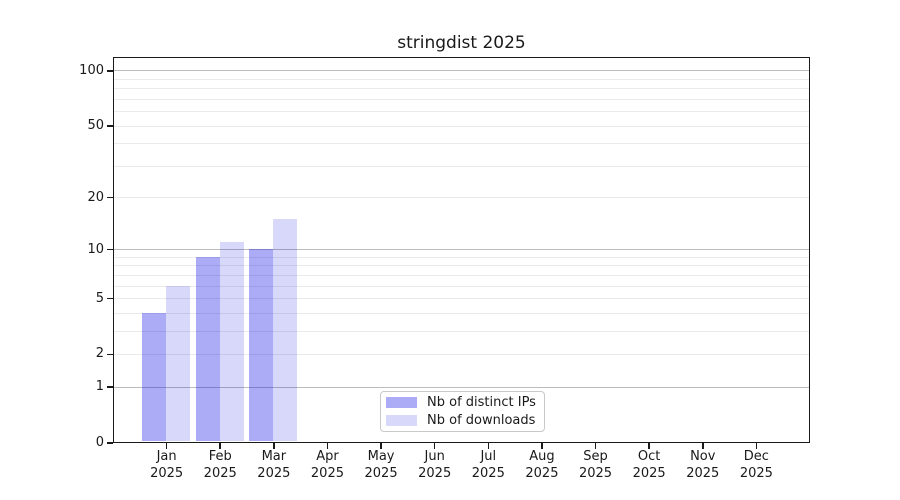  Describe the element at coordinates (481, 420) in the screenshot. I see `legend-label-downloads: Nb of downloads` at that location.